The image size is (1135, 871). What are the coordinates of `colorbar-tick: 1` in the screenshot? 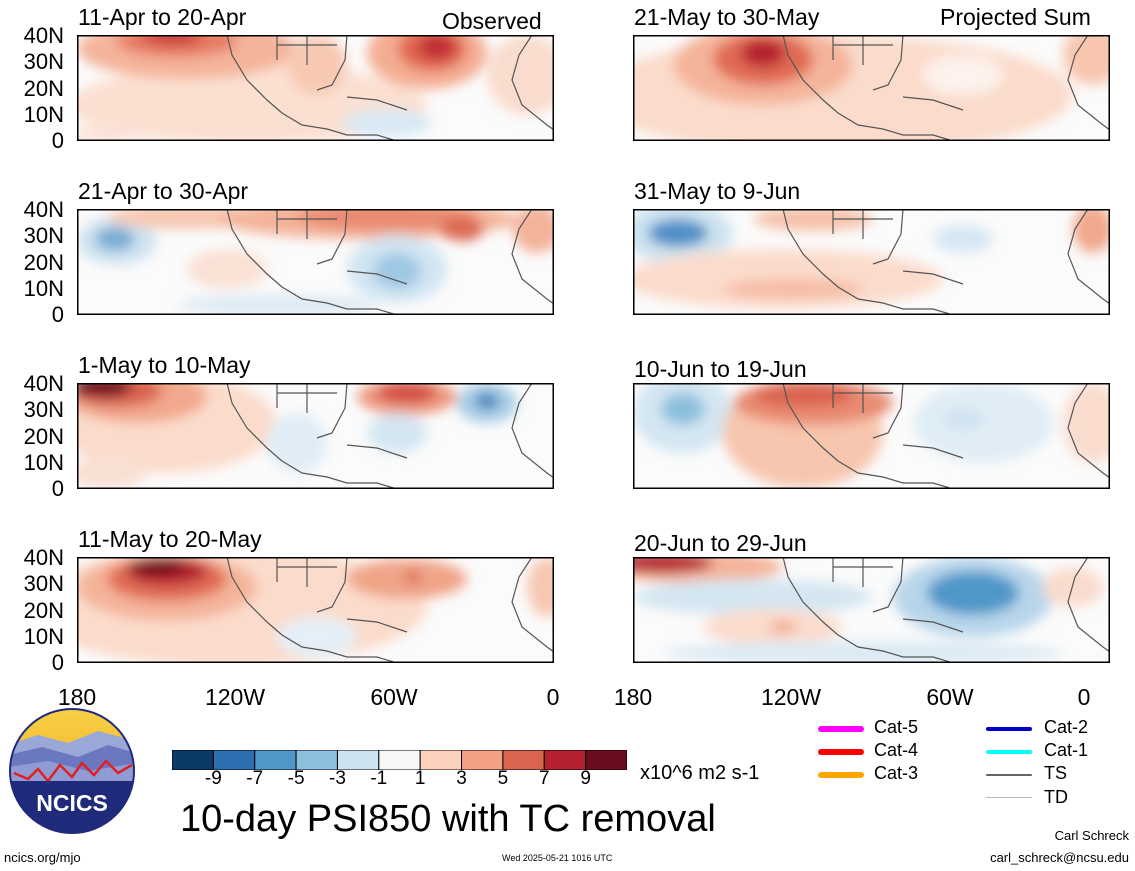 It's located at (420, 778).